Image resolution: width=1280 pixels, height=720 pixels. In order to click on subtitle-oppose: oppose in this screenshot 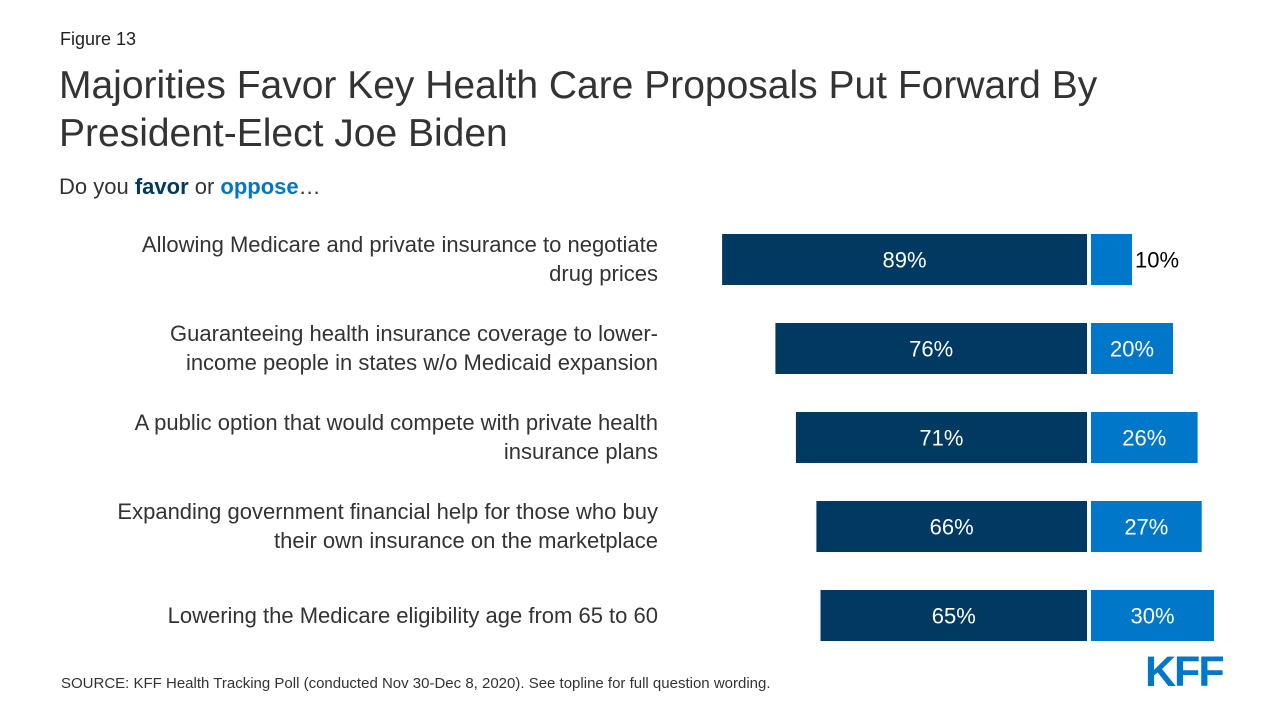, I will do `click(259, 186)`.